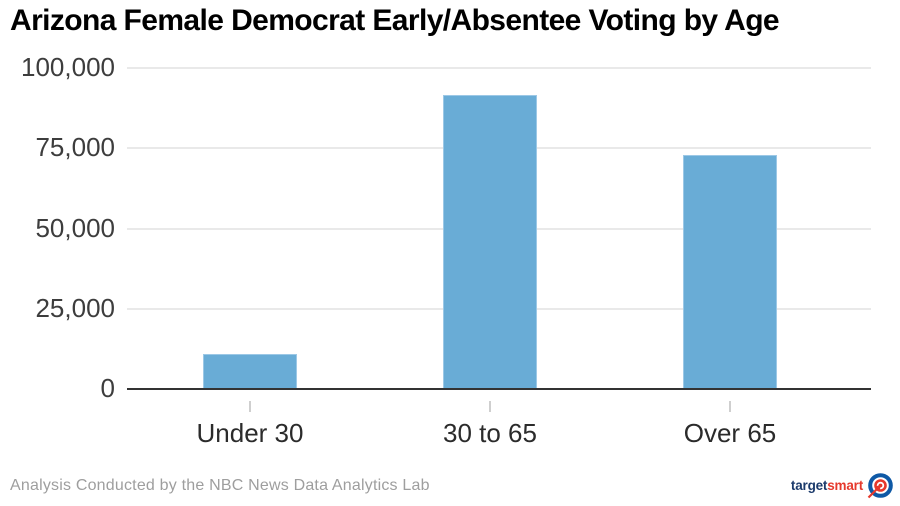  I want to click on x-tick-label: Over 65, so click(730, 433).